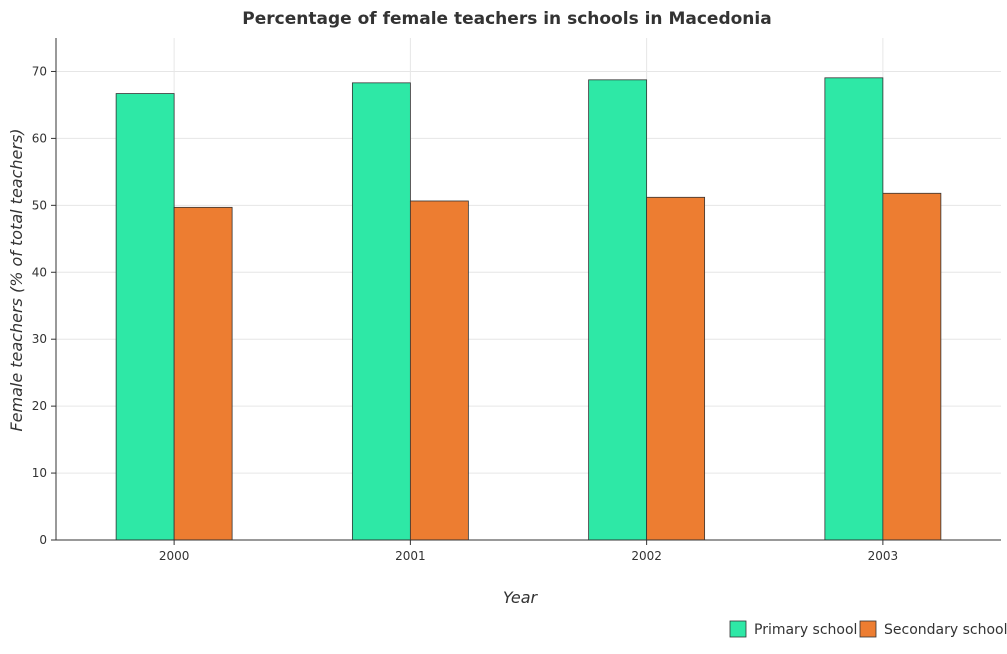  I want to click on y-axis-label: Female teachers (% of total teachers), so click(16, 279).